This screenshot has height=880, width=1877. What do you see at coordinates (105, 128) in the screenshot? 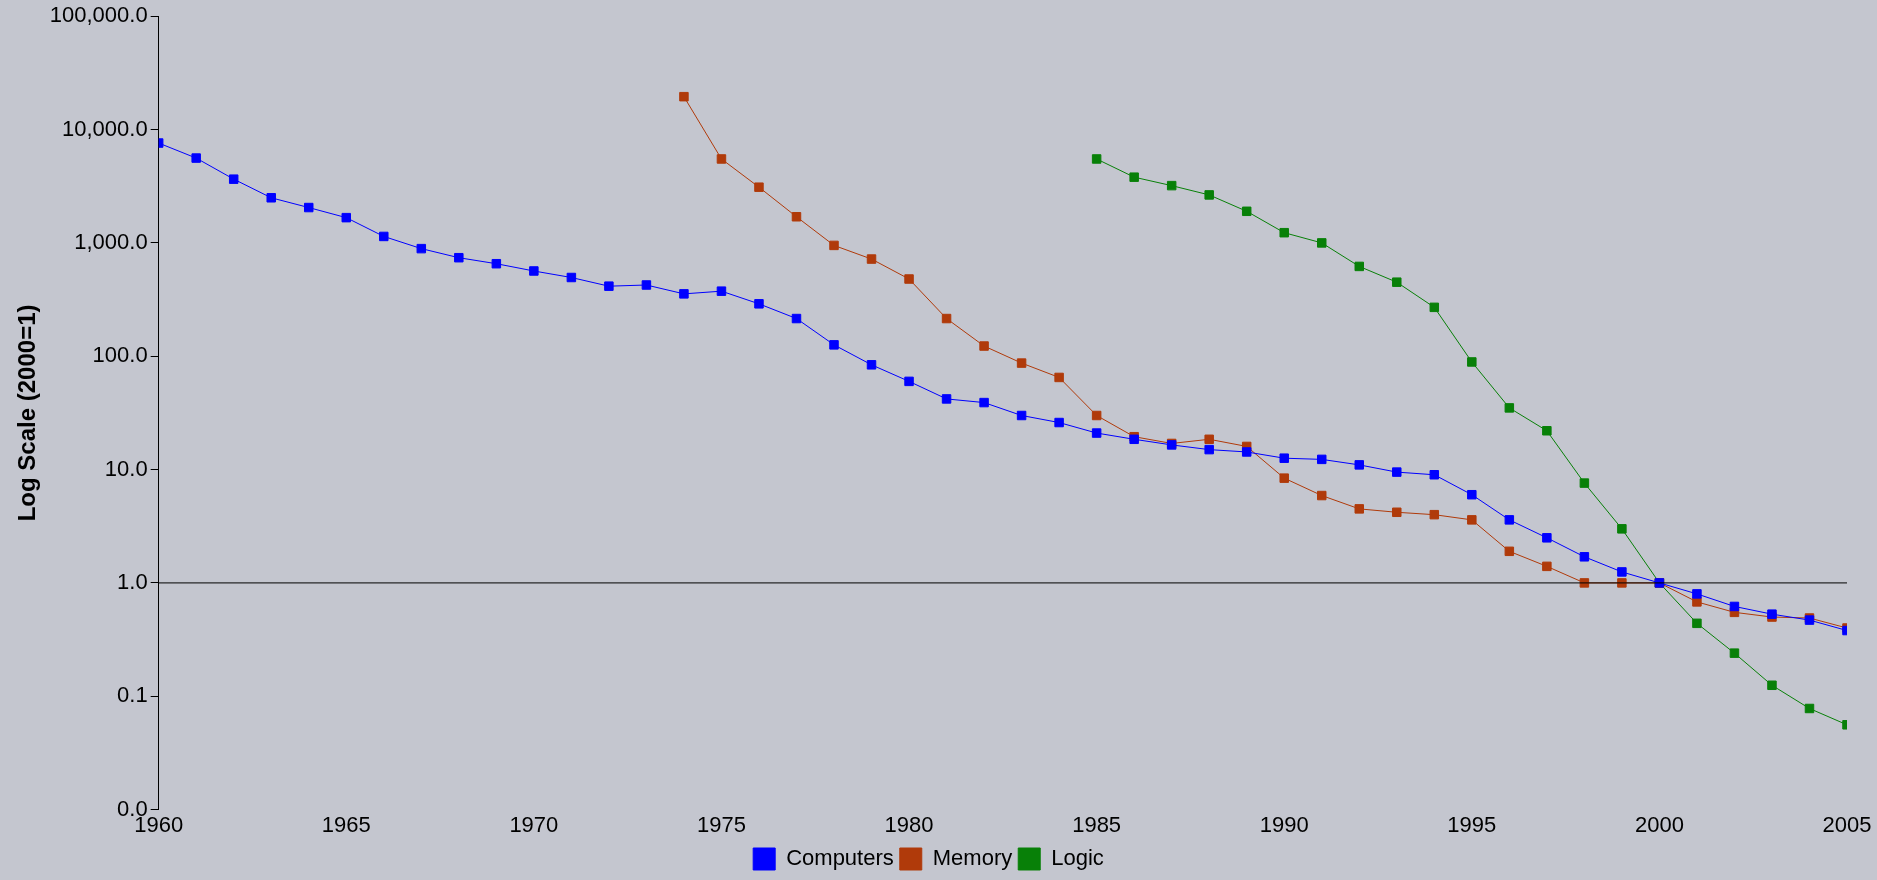
I see `y-tick-label: 10,000.0` at bounding box center [105, 128].